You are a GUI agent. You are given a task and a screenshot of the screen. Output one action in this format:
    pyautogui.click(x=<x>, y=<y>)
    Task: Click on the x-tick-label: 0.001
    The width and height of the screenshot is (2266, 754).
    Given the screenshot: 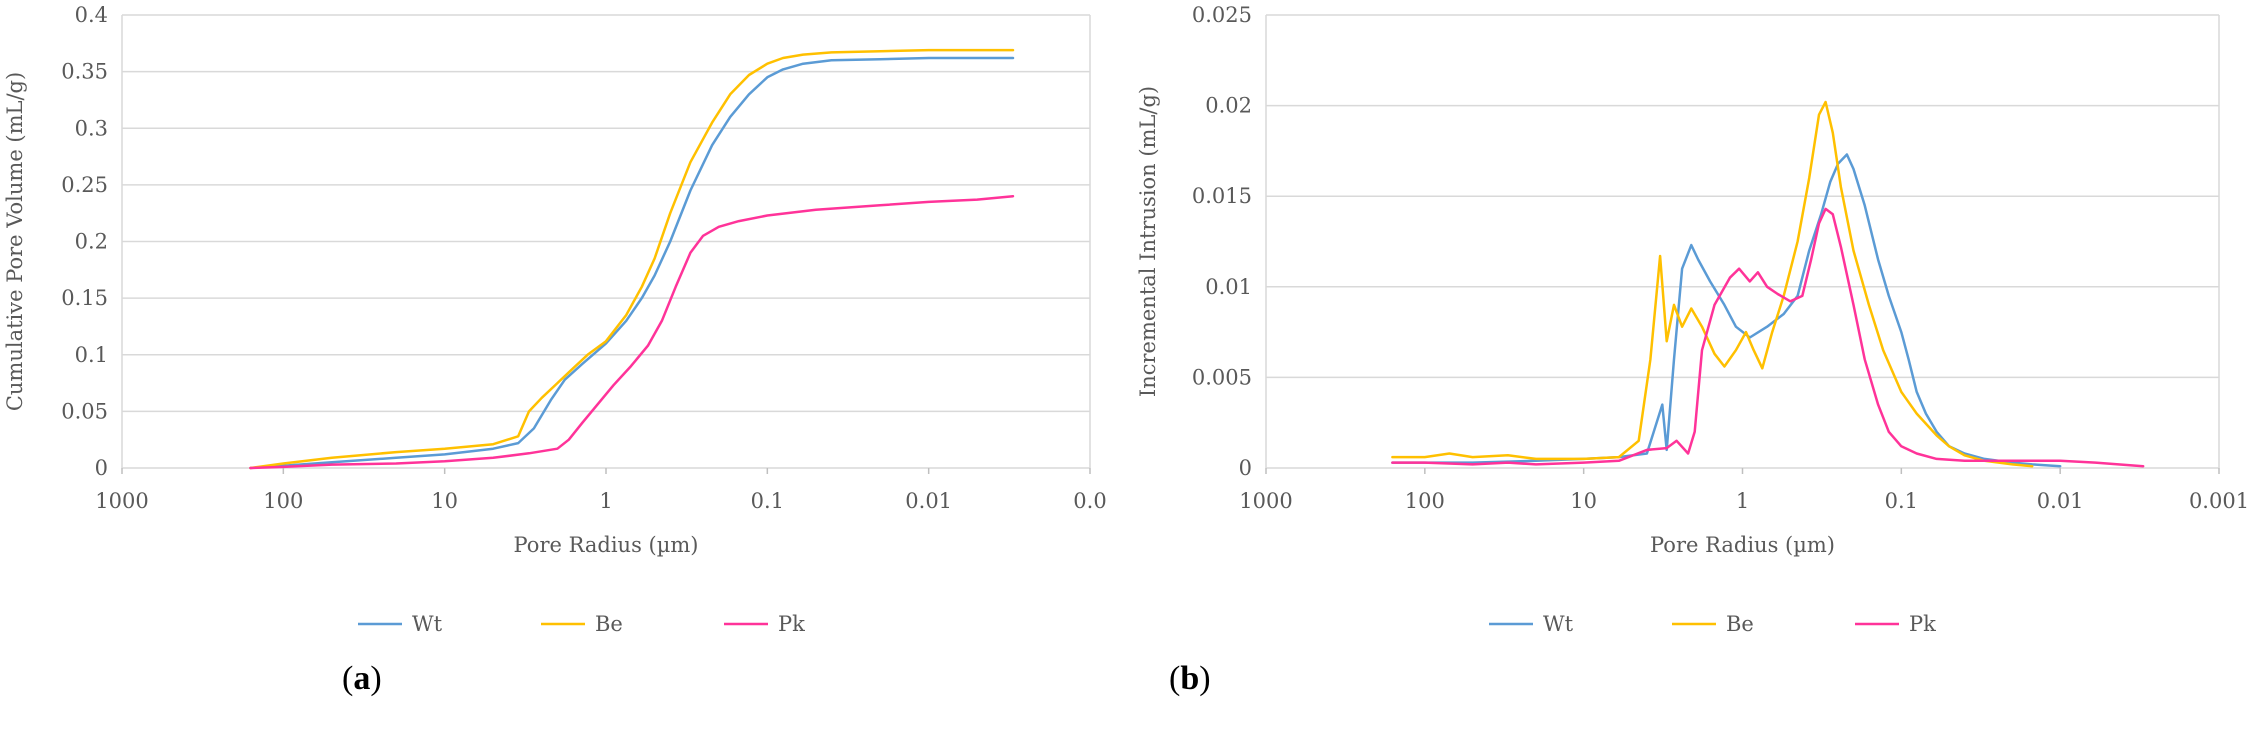 What is the action you would take?
    pyautogui.click(x=2219, y=501)
    